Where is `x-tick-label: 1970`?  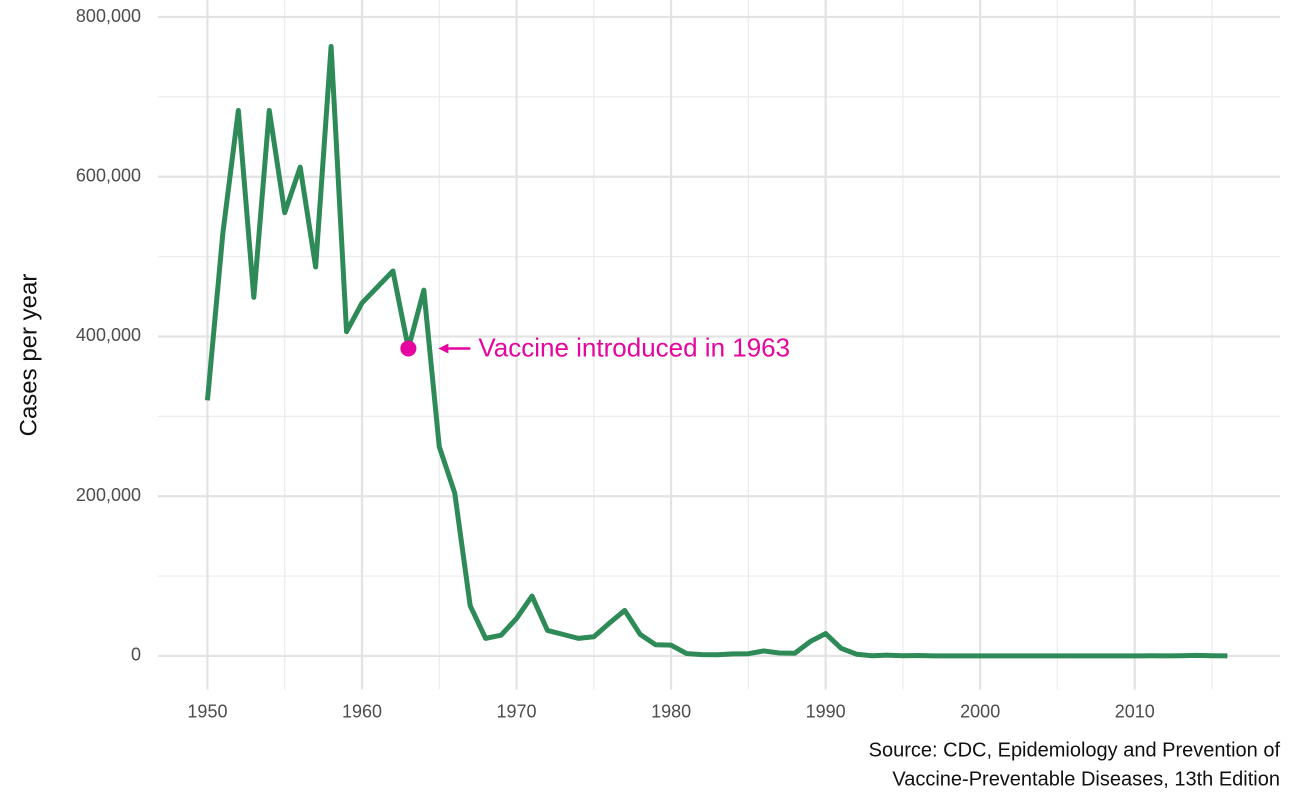 x-tick-label: 1970 is located at coordinates (517, 711).